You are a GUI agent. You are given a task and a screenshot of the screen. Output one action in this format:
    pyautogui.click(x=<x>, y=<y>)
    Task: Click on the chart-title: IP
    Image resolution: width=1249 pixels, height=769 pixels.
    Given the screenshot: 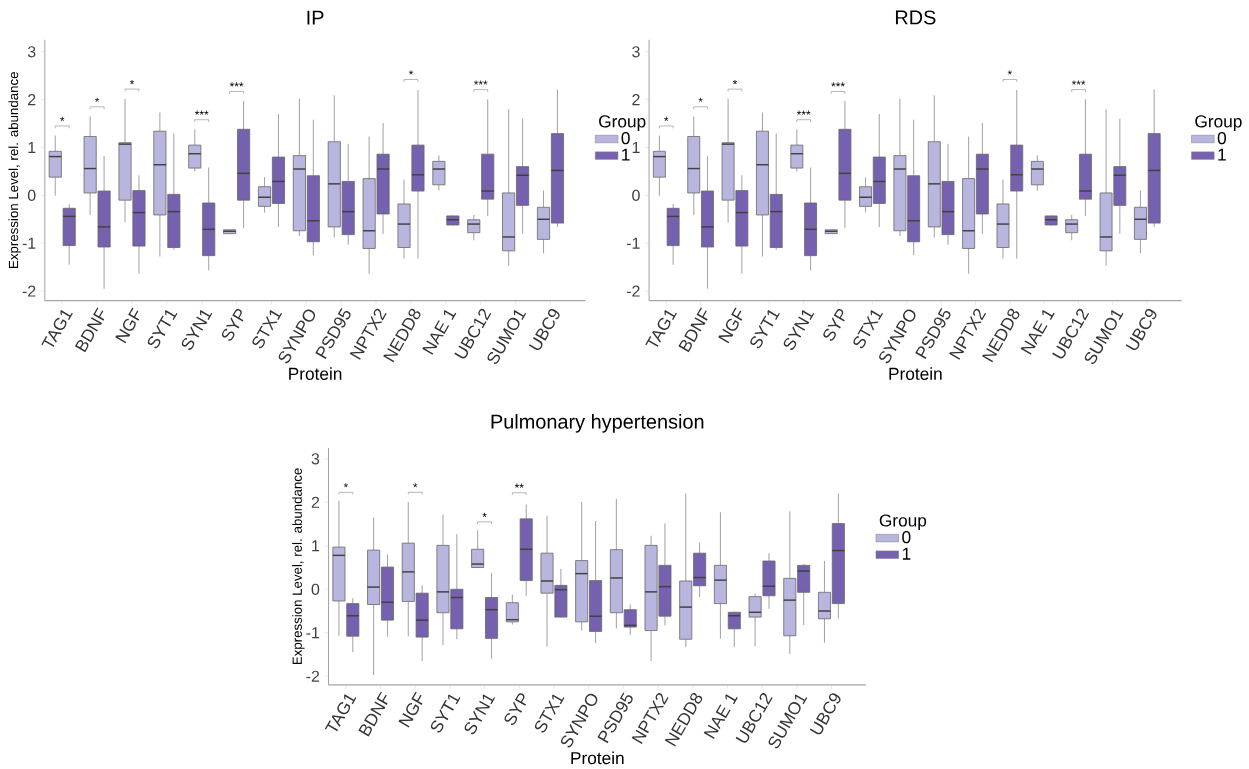 What is the action you would take?
    pyautogui.click(x=315, y=18)
    